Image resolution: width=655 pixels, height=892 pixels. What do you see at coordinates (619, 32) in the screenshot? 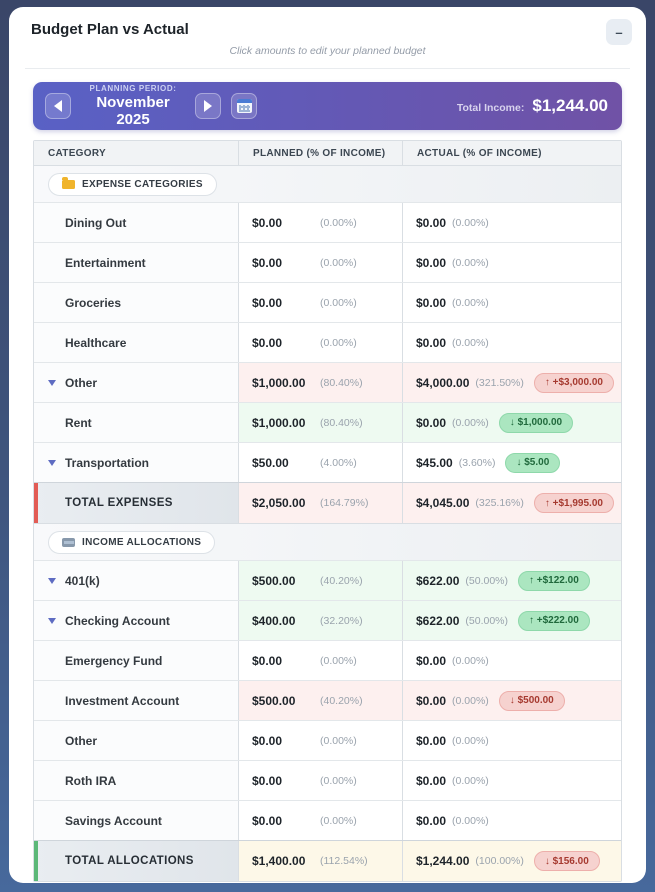
I see `minimize-button: –` at bounding box center [619, 32].